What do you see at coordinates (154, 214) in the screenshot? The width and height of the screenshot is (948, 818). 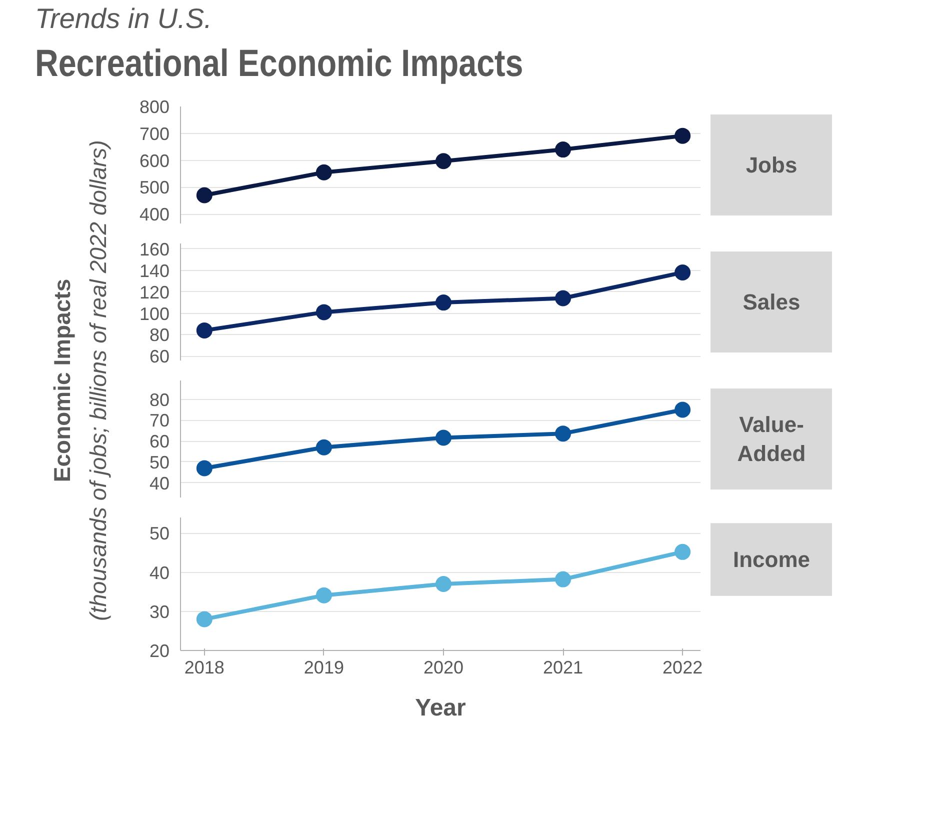 I see `y-tick-label: 400` at bounding box center [154, 214].